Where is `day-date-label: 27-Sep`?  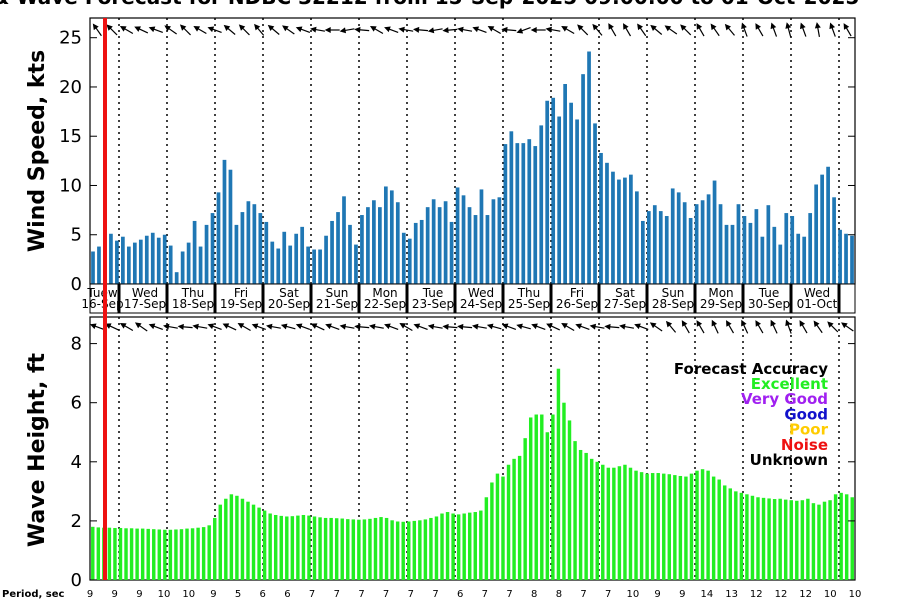 day-date-label: 27-Sep is located at coordinates (625, 304).